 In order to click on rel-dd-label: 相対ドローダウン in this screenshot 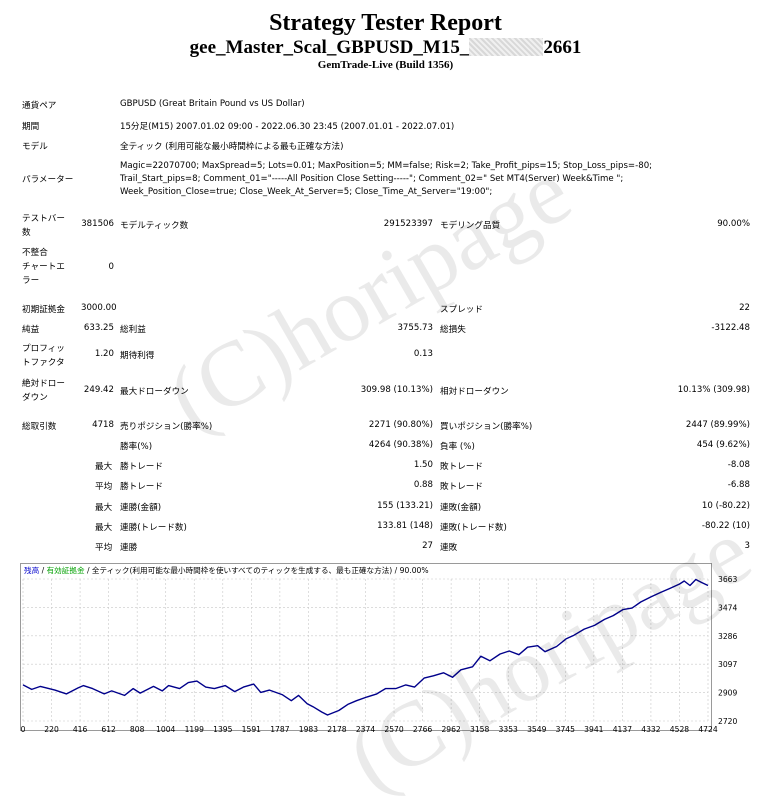, I will do `click(474, 392)`.